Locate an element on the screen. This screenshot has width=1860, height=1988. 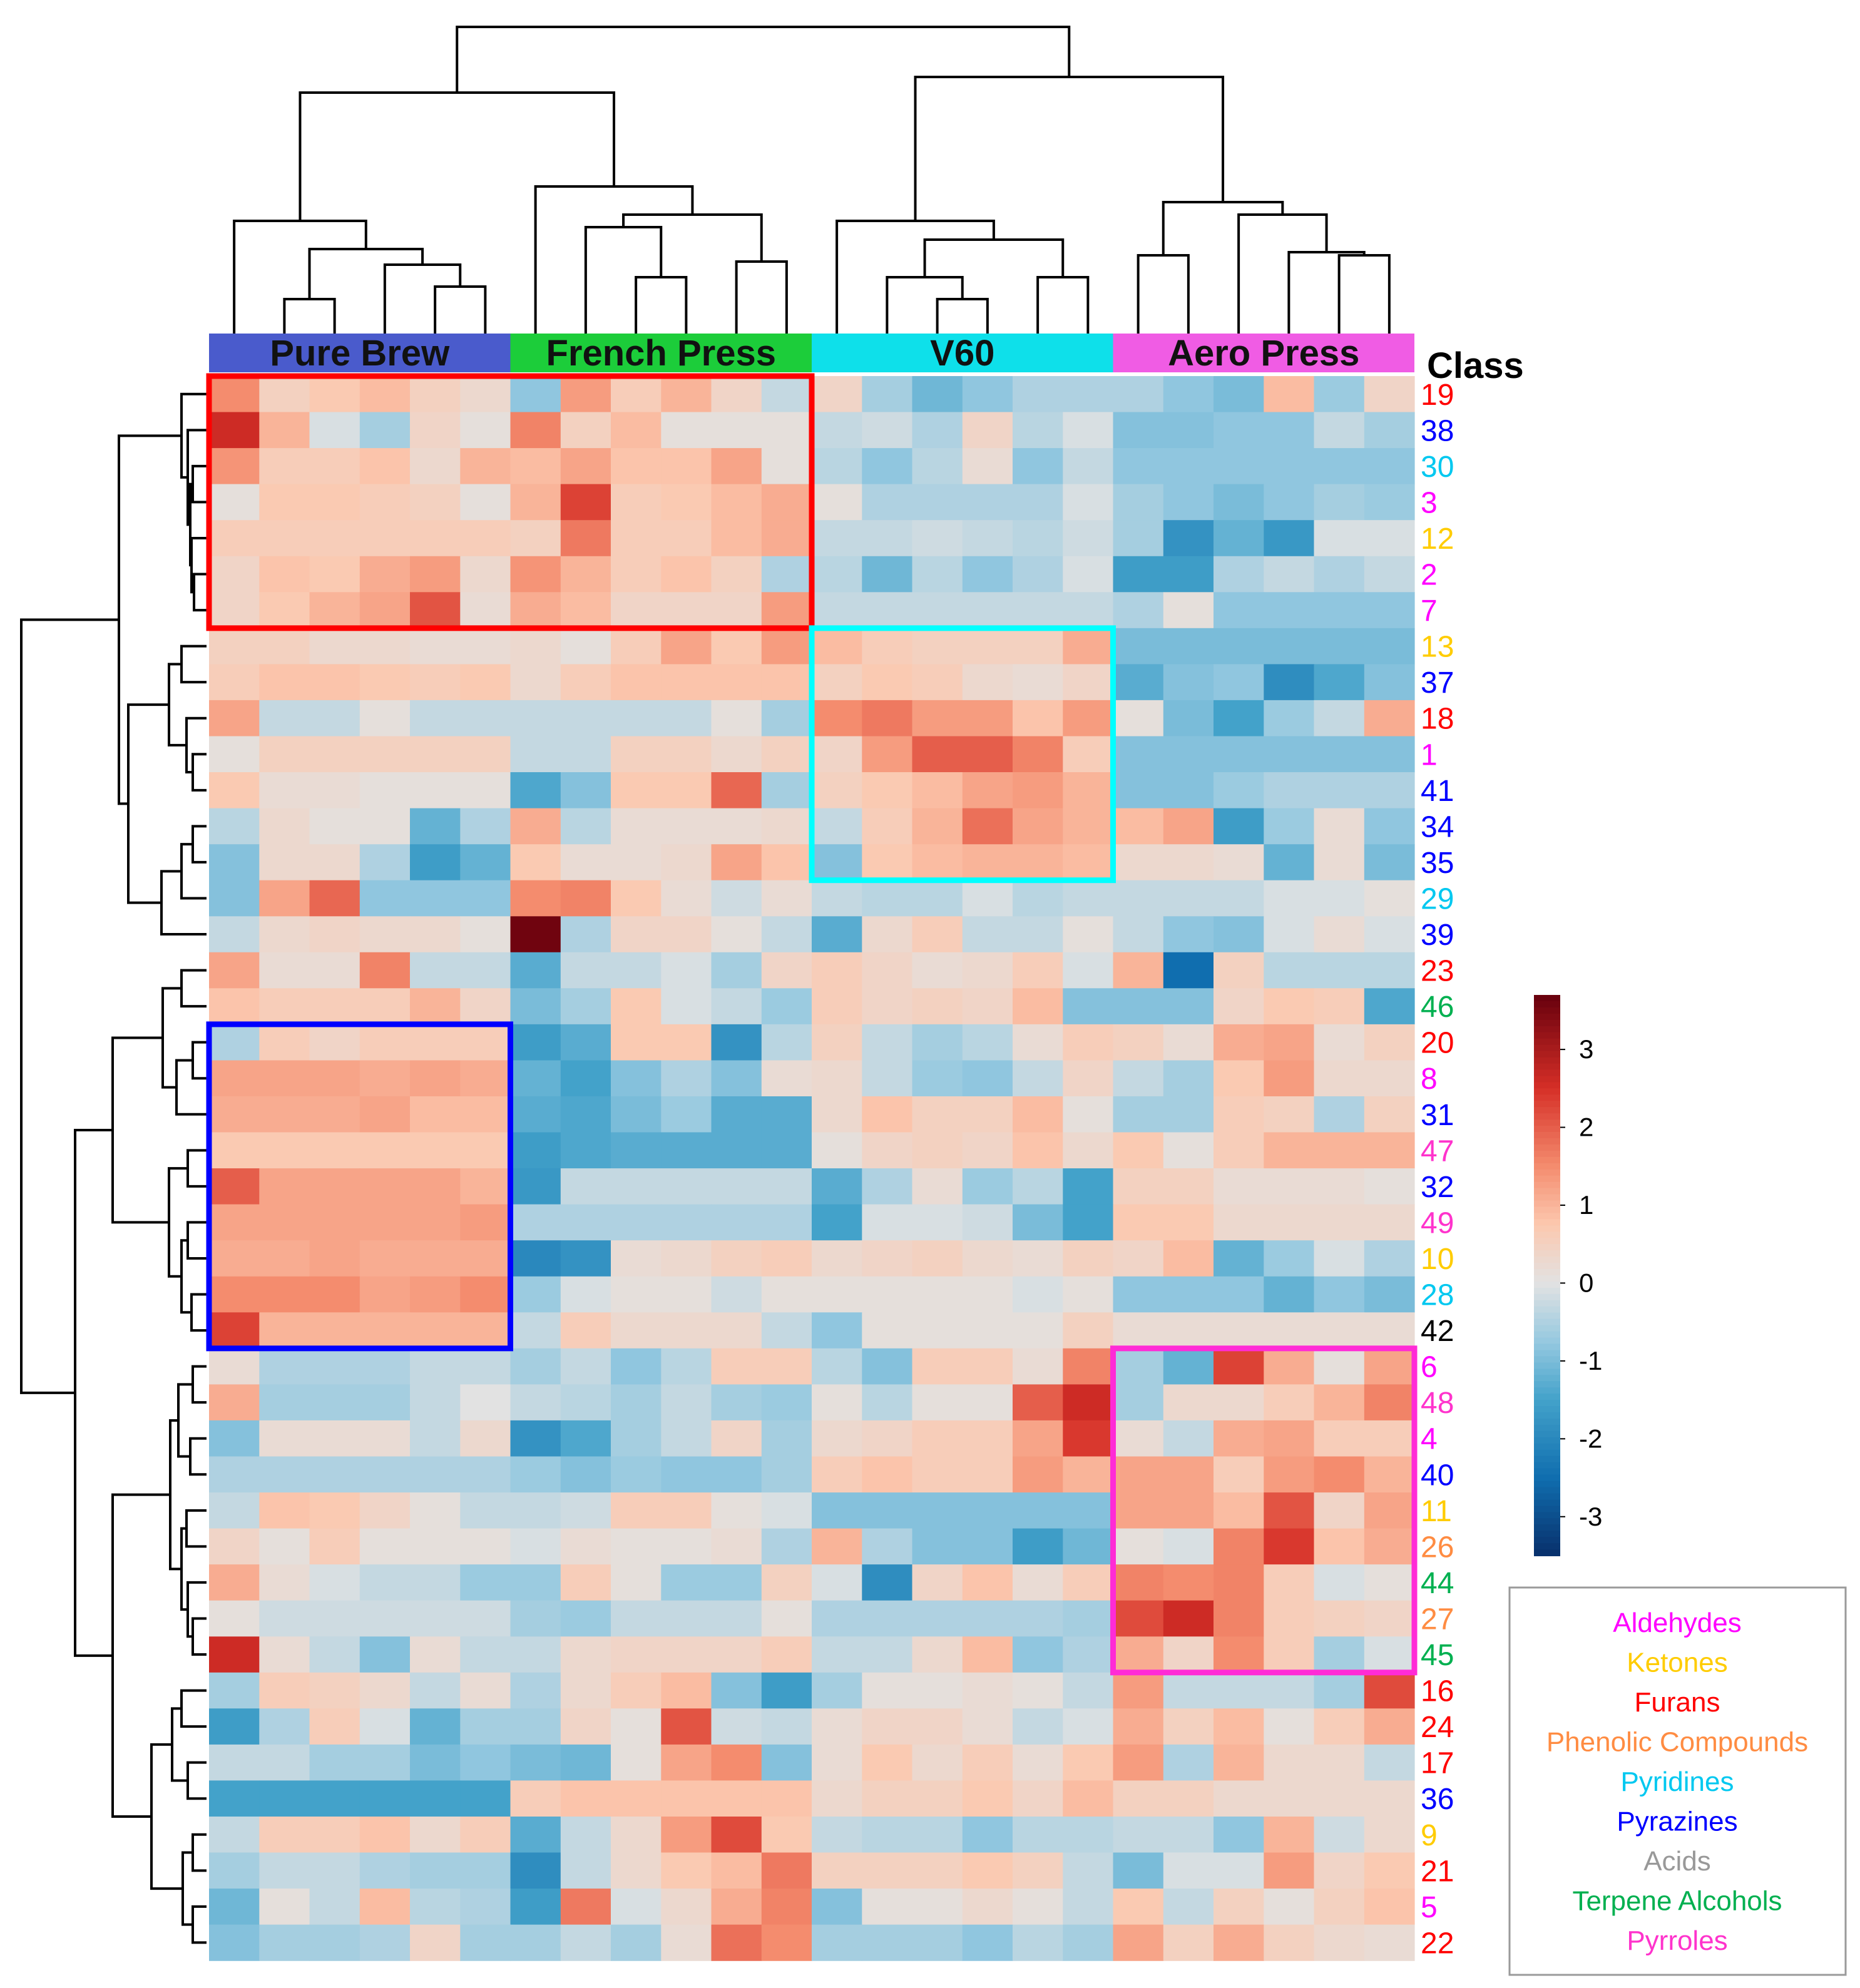
row-label: 19 is located at coordinates (1437, 395).